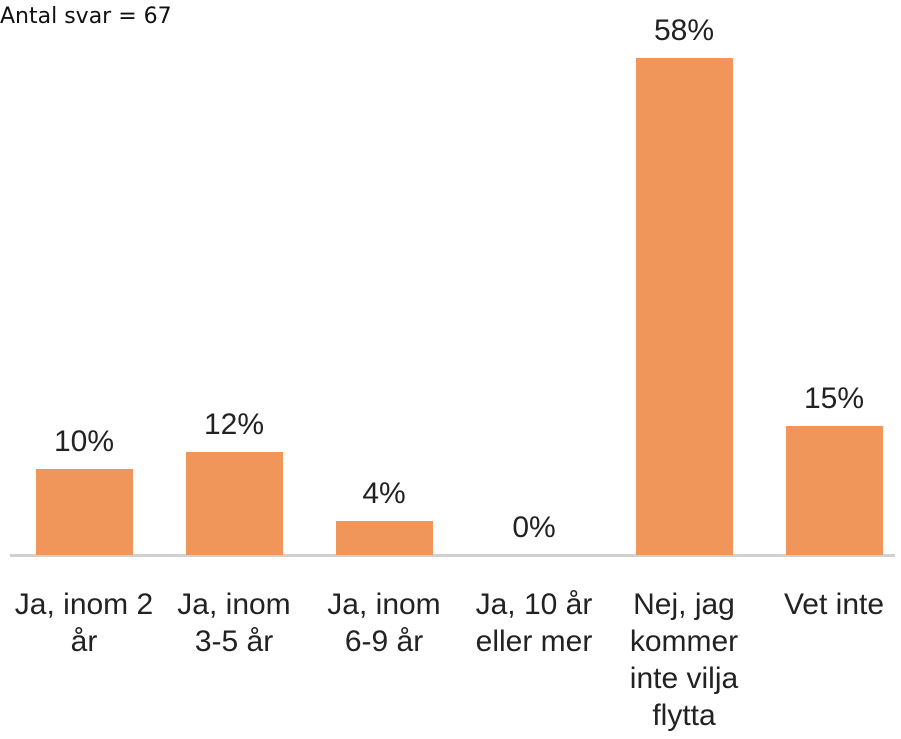  I want to click on x-tick-label: Ja, inom 3-5 år, so click(234, 623).